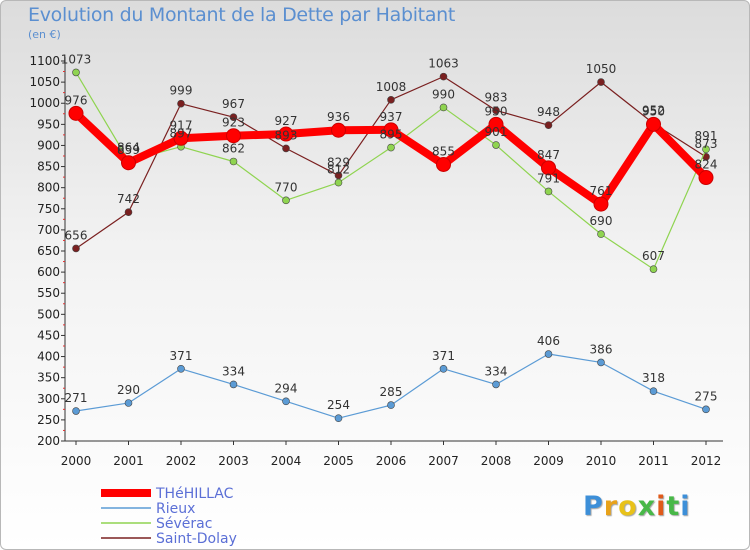  I want to click on y-tick-label: 550, so click(48, 293).